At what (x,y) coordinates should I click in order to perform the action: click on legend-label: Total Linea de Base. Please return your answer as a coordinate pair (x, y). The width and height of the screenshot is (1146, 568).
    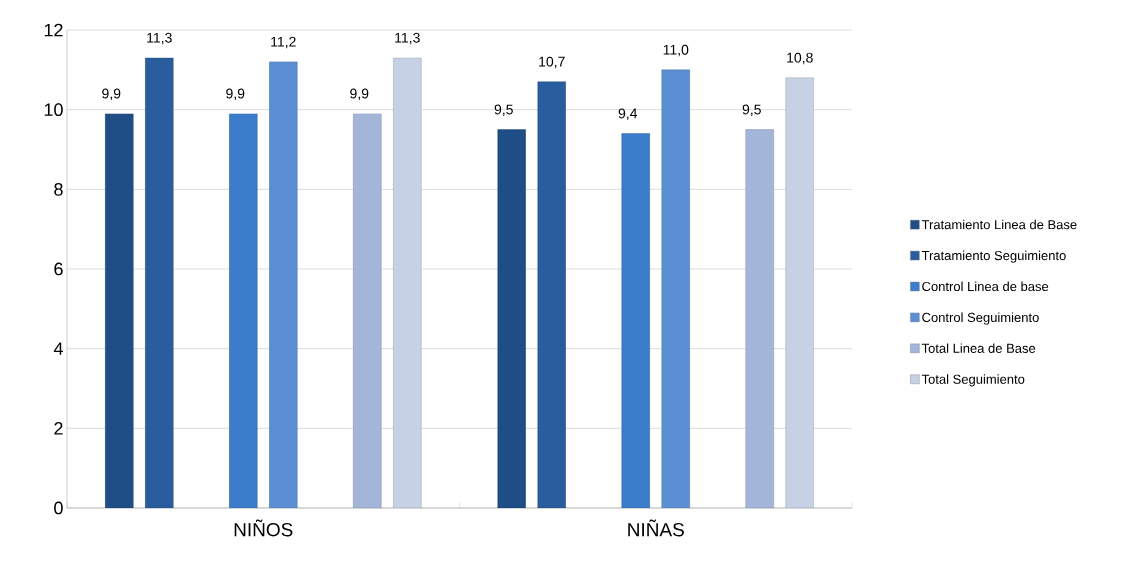
    Looking at the image, I should click on (978, 348).